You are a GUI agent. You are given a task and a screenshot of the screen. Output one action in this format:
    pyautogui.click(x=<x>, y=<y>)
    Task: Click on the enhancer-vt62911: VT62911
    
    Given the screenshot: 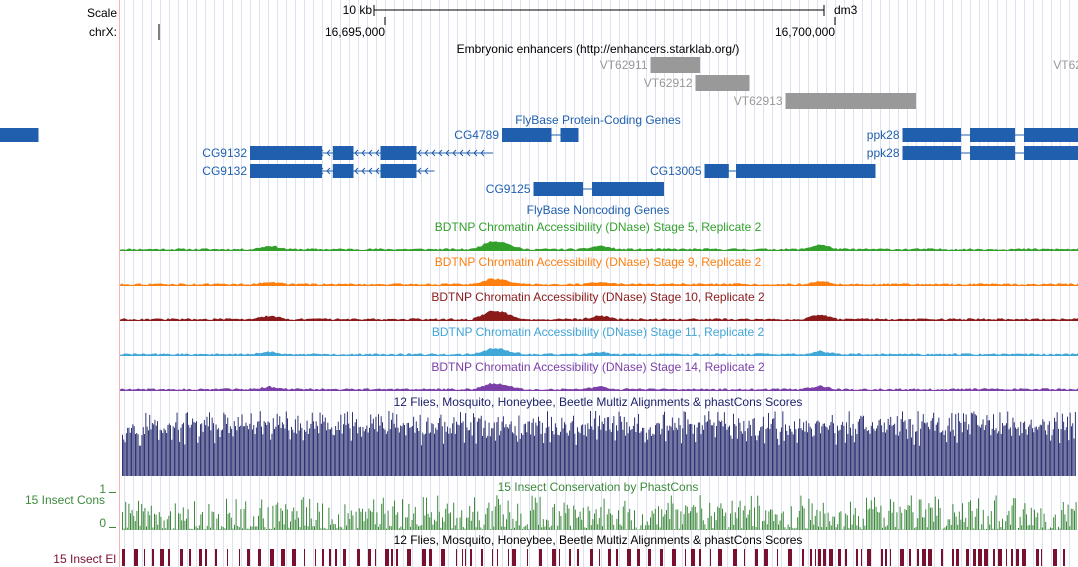 What is the action you would take?
    pyautogui.click(x=650, y=65)
    